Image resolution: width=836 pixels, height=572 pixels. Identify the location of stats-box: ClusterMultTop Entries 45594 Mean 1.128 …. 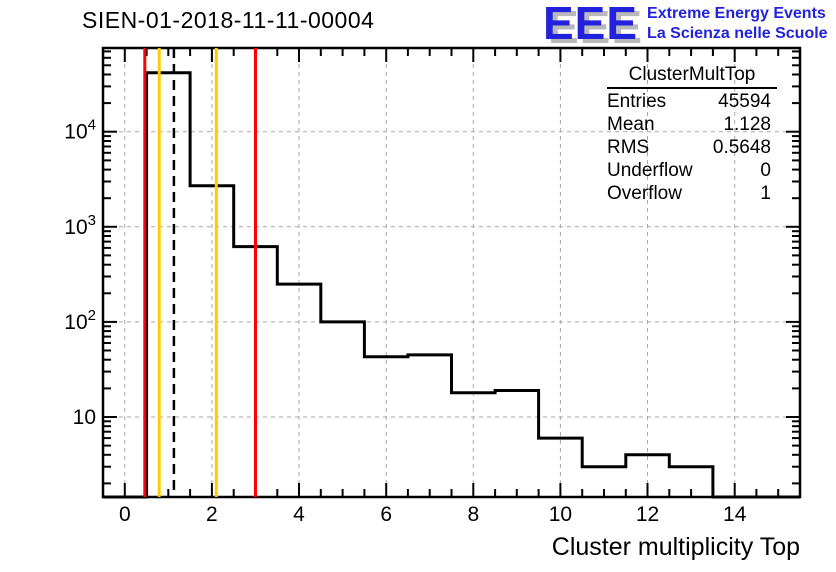
(692, 134).